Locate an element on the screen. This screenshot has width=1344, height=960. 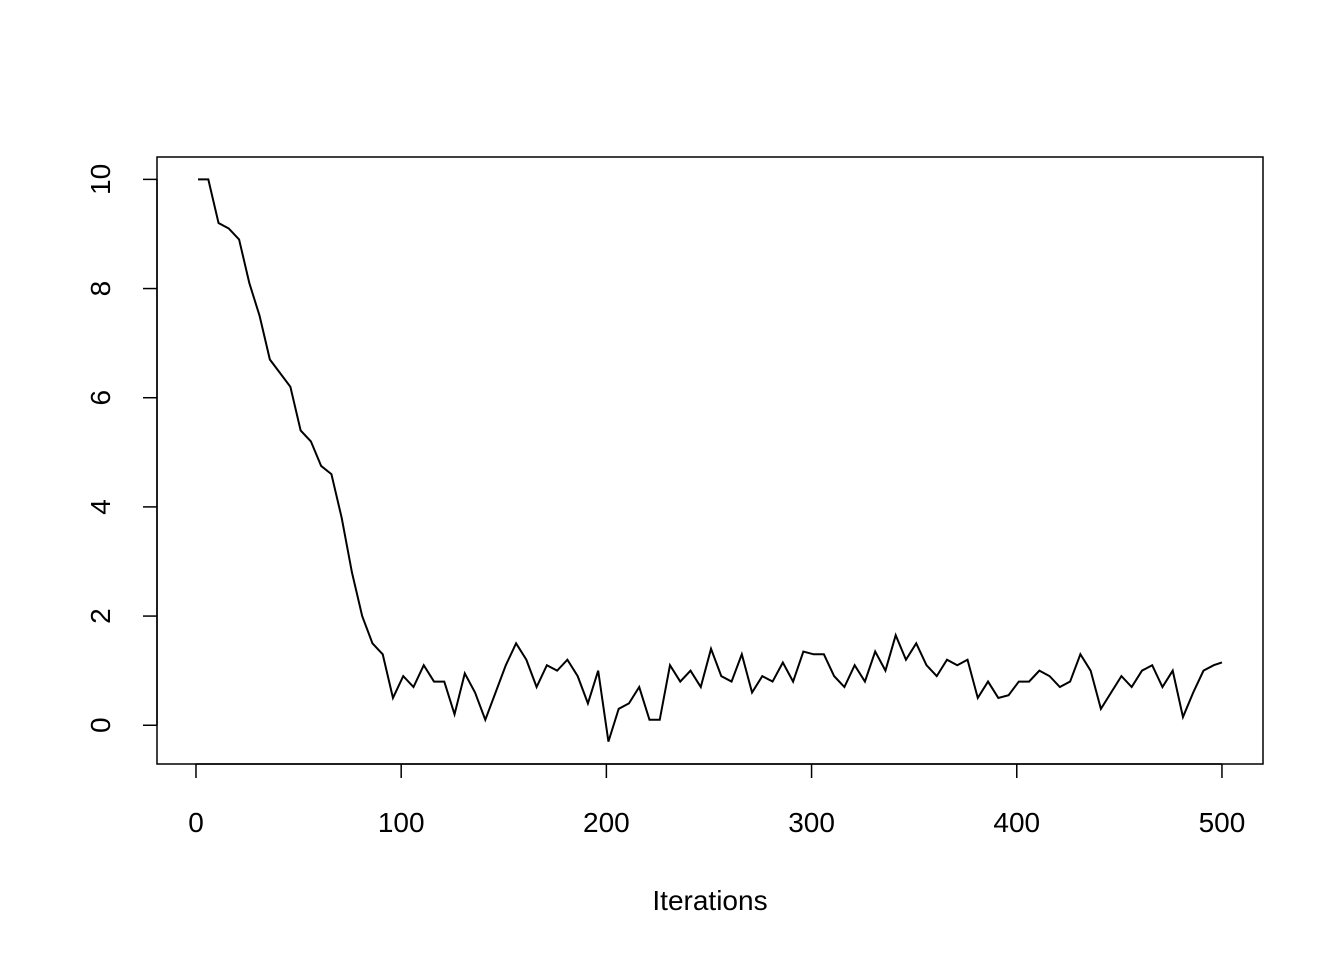
y-tick-label: 6 is located at coordinates (100, 398).